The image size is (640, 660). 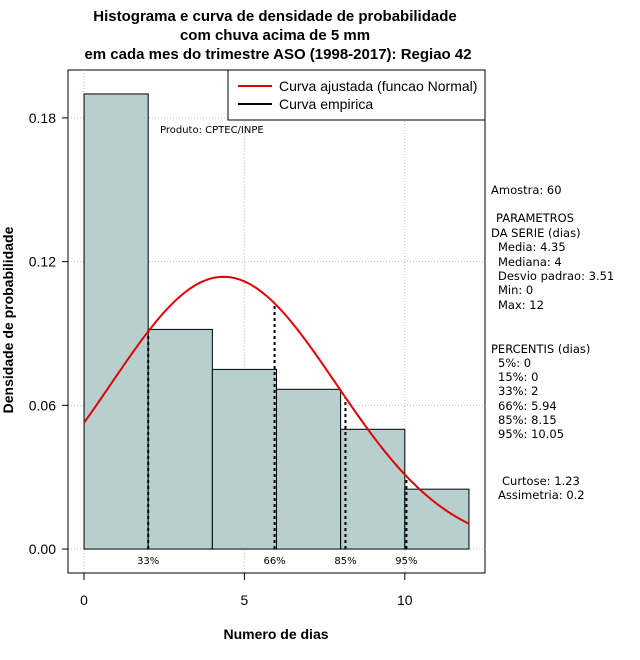 What do you see at coordinates (518, 391) in the screenshot?
I see `stat-p33: 33%: 2` at bounding box center [518, 391].